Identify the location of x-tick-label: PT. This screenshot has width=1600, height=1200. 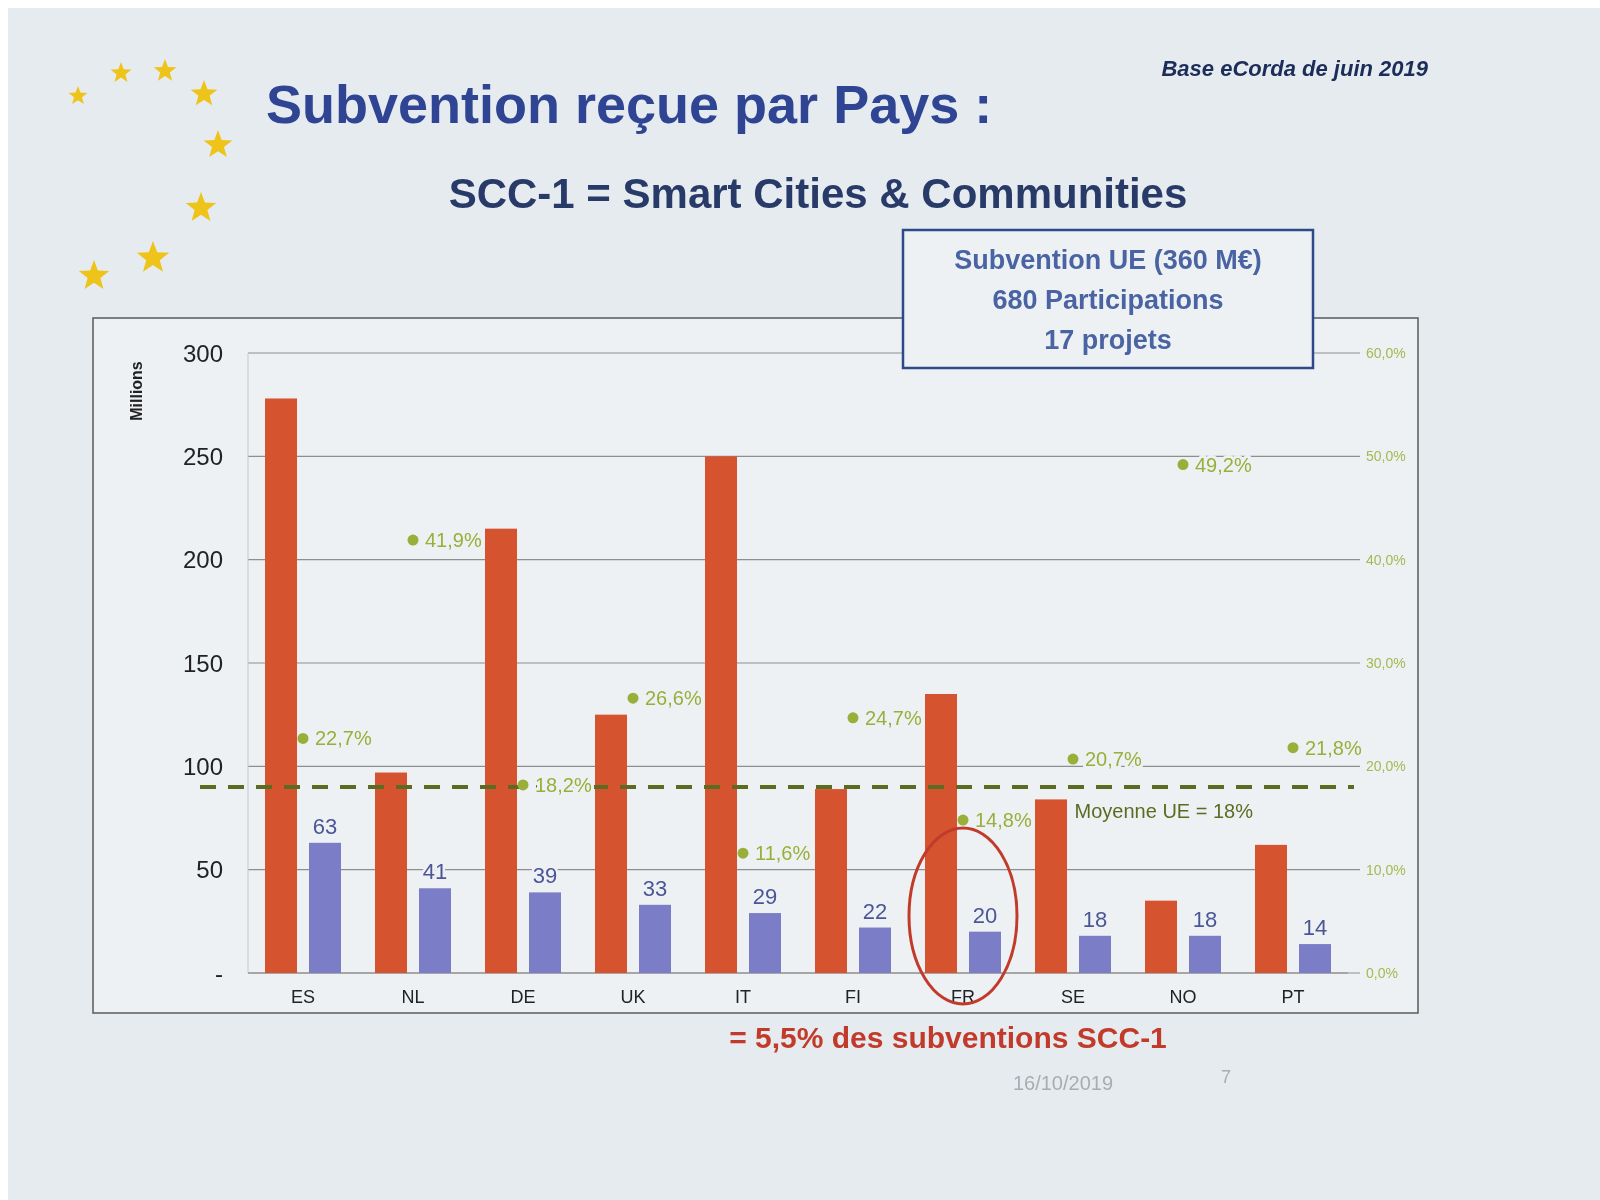
(1293, 997).